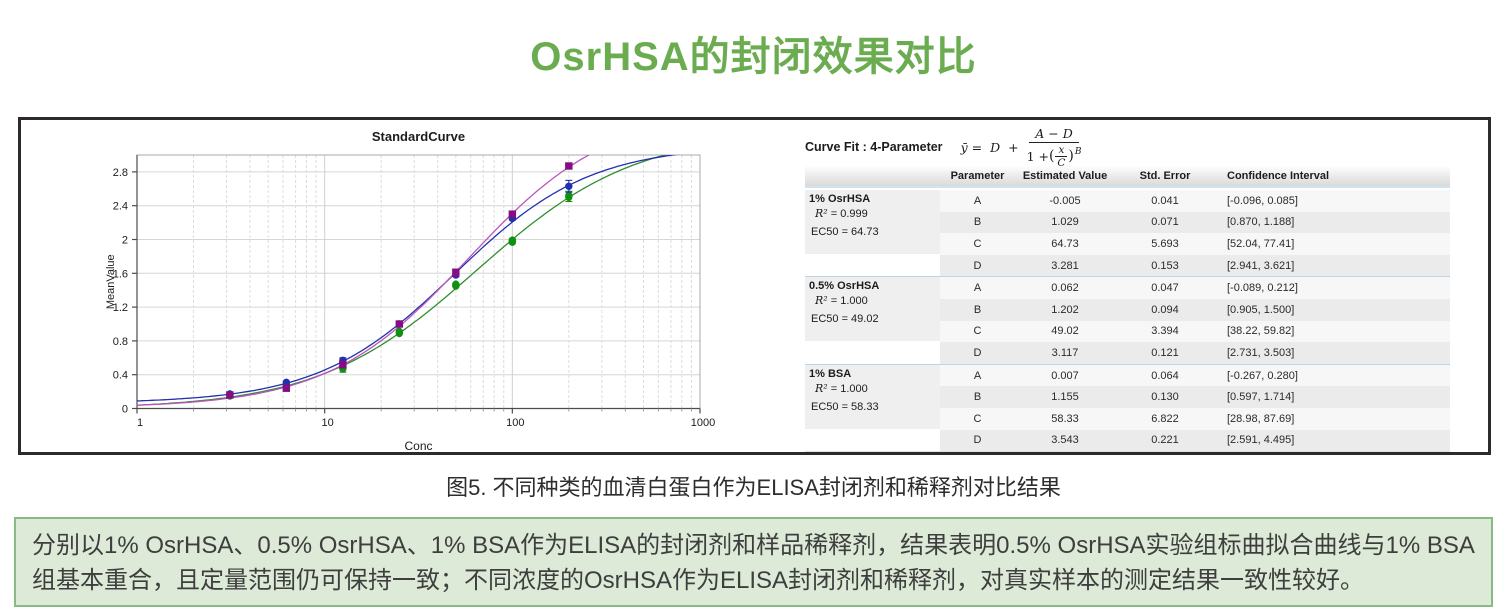  I want to click on cell-std-error: 0.221, so click(1165, 440).